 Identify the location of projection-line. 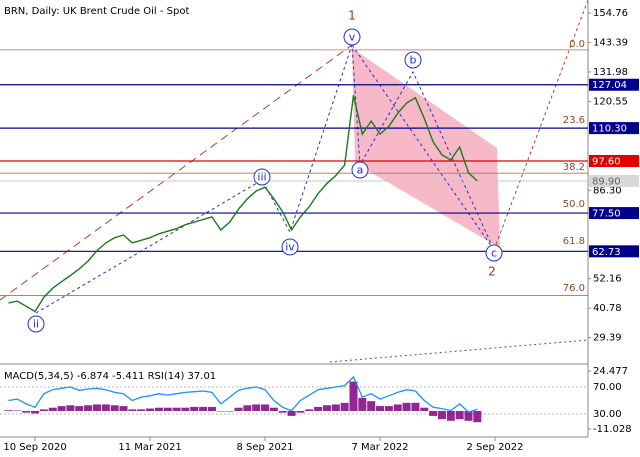
(541, 125).